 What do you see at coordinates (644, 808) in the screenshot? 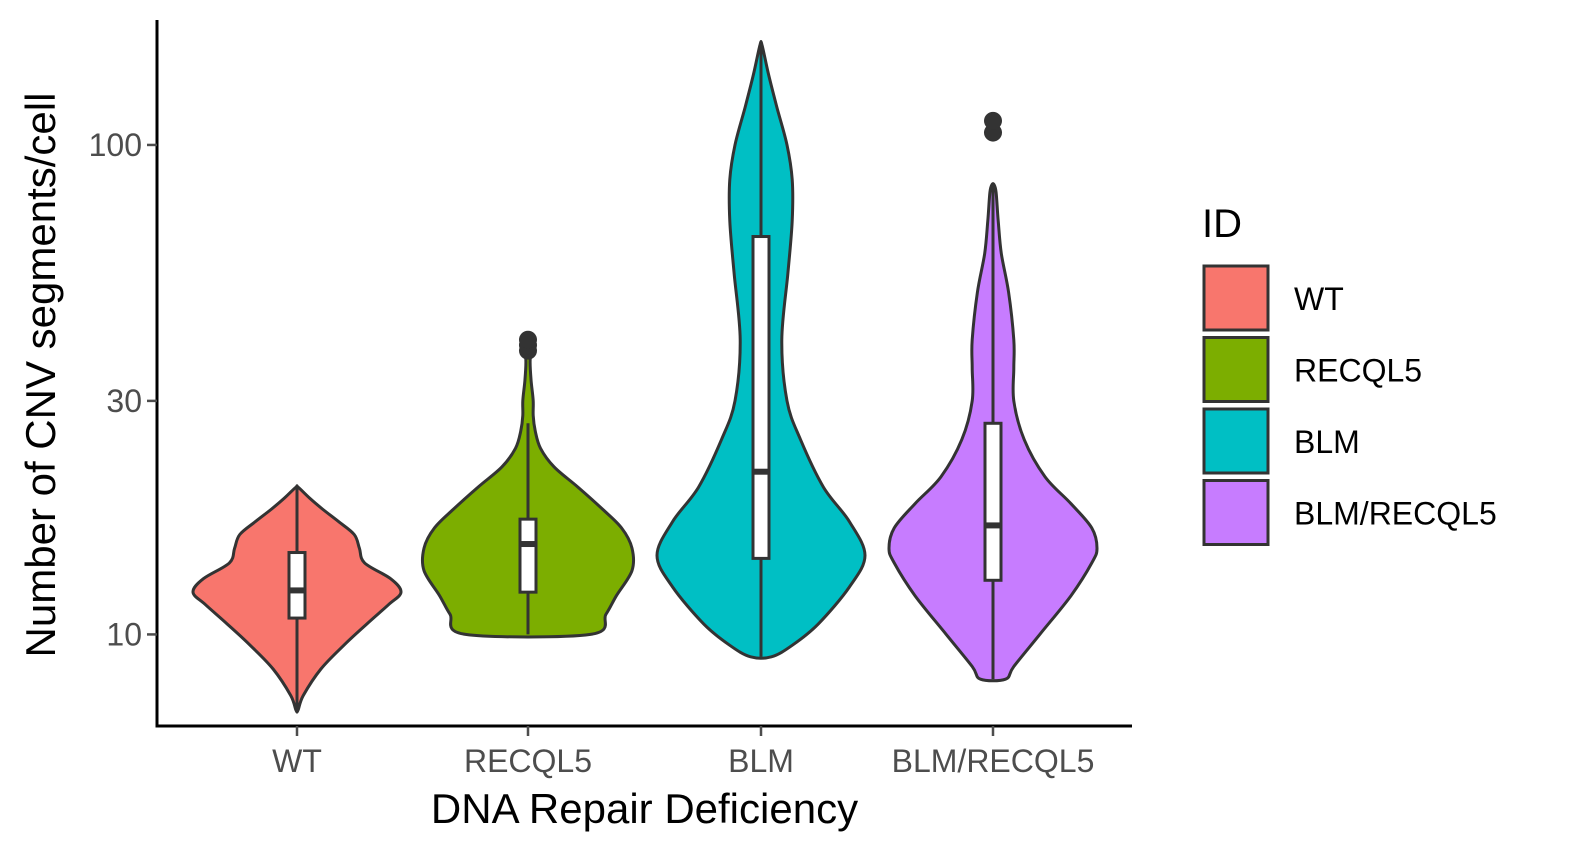
I see `x-axis-title: DNA Repair Deficiency` at bounding box center [644, 808].